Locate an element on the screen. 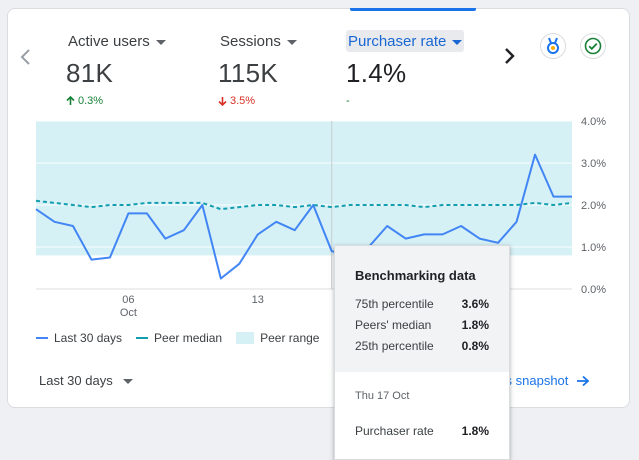 This screenshot has height=460, width=639. legend-label: Peer median is located at coordinates (188, 338).